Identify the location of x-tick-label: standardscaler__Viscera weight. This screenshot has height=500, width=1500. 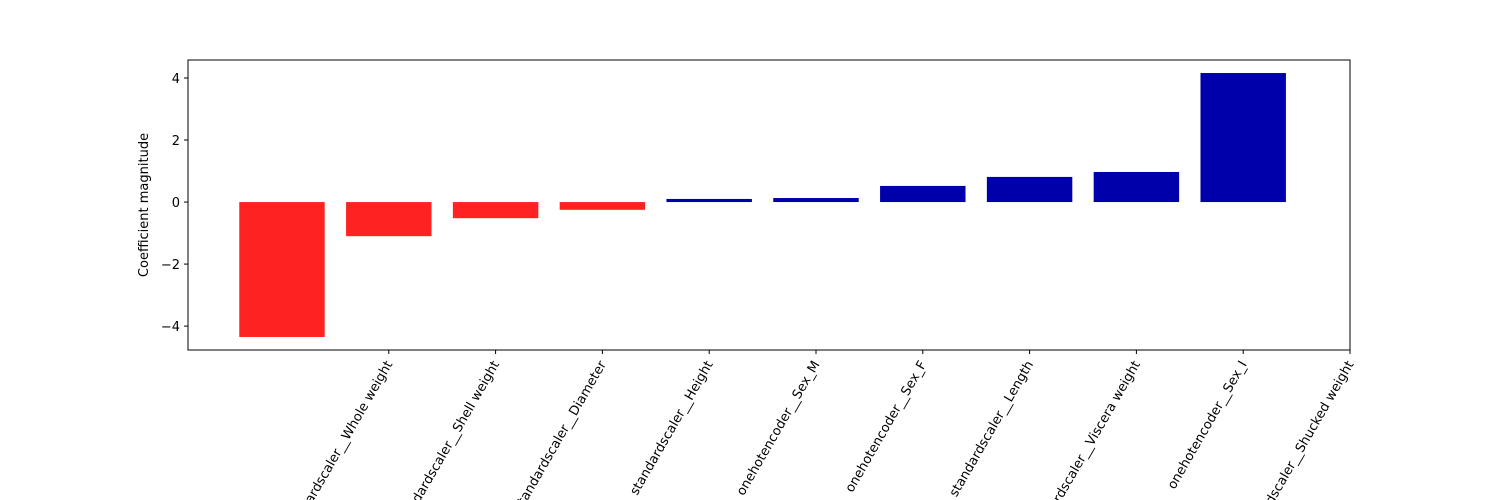
(1085, 429).